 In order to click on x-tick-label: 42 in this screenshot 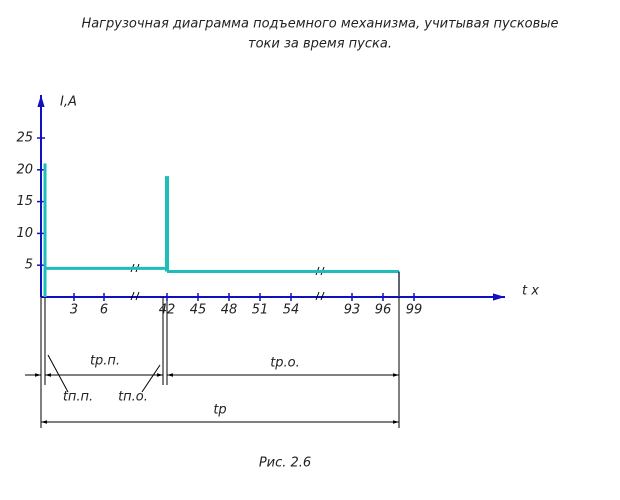, I will do `click(167, 310)`.